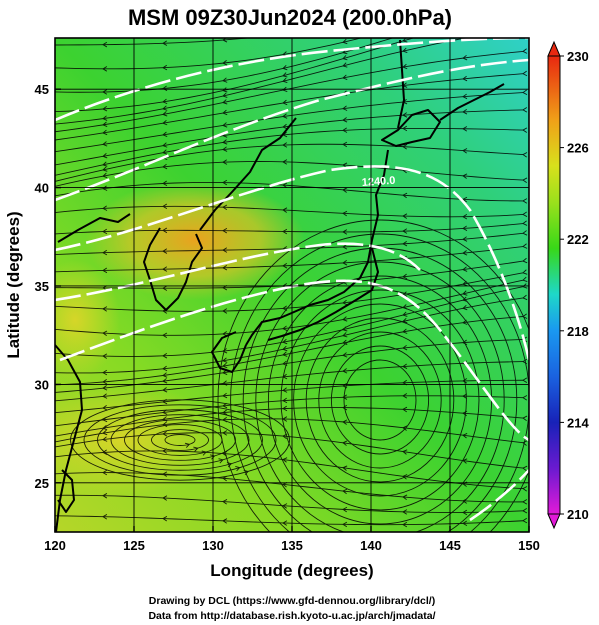  I want to click on y-tick-label: 35, so click(42, 286).